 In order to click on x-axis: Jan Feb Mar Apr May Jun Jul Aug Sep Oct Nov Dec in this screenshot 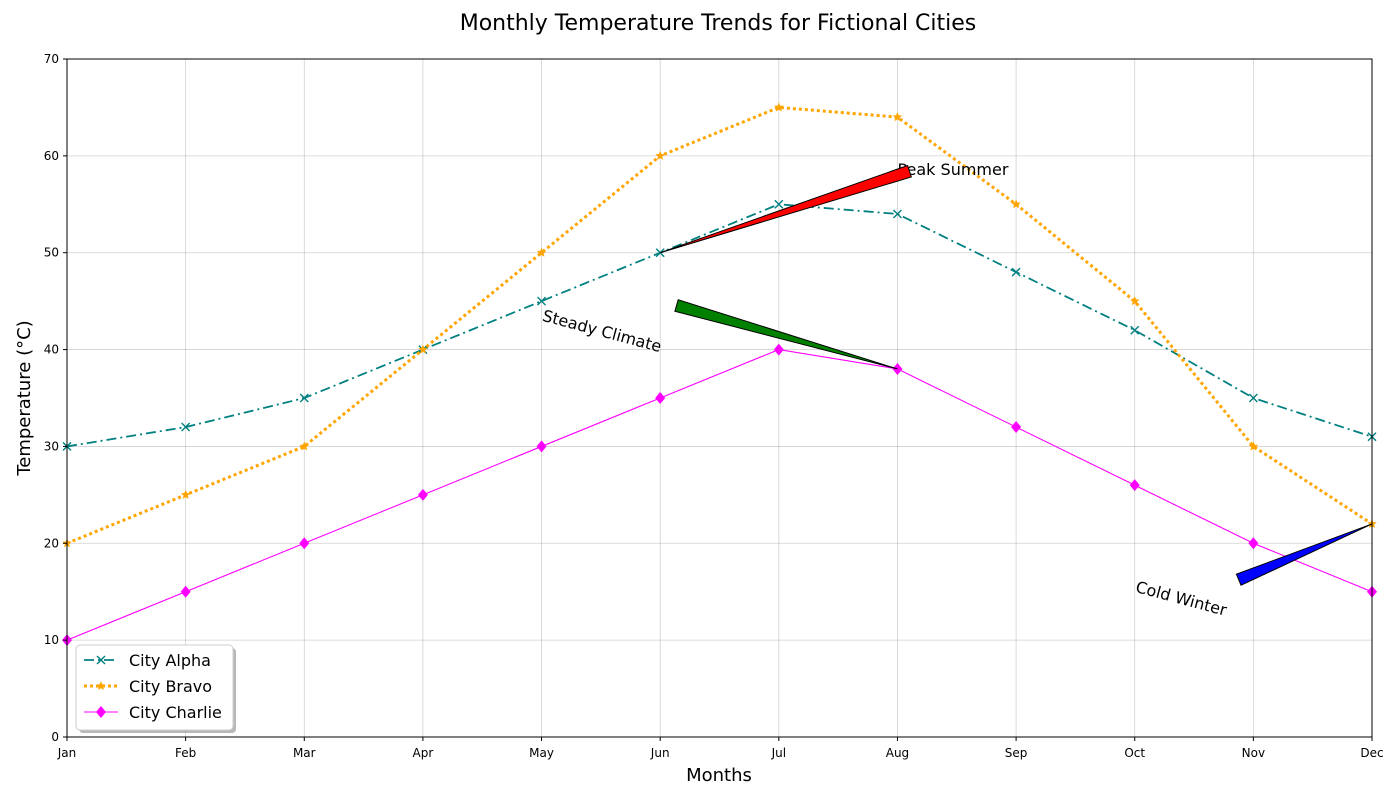, I will do `click(720, 748)`.